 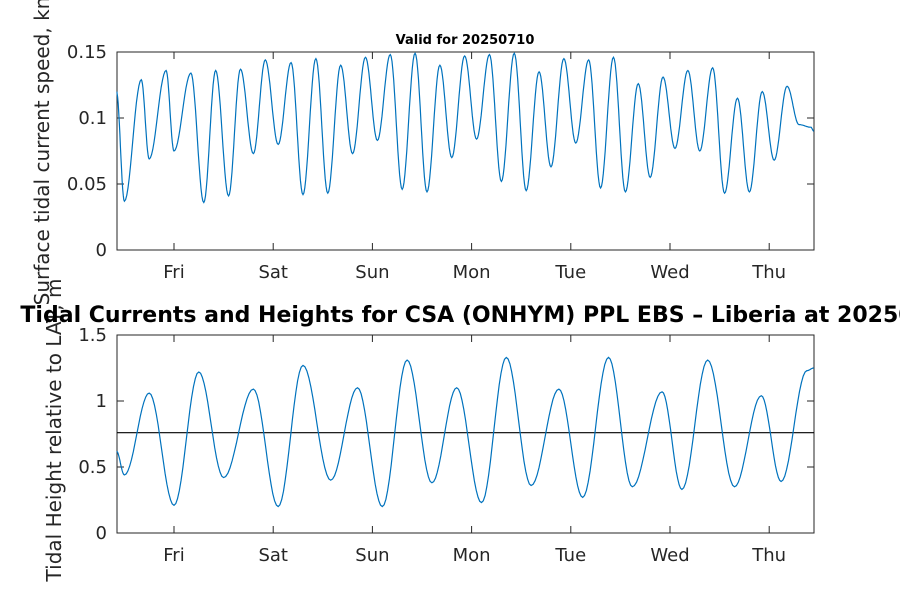 What do you see at coordinates (570, 555) in the screenshot?
I see `tidal-height-x-tick-label: Tue` at bounding box center [570, 555].